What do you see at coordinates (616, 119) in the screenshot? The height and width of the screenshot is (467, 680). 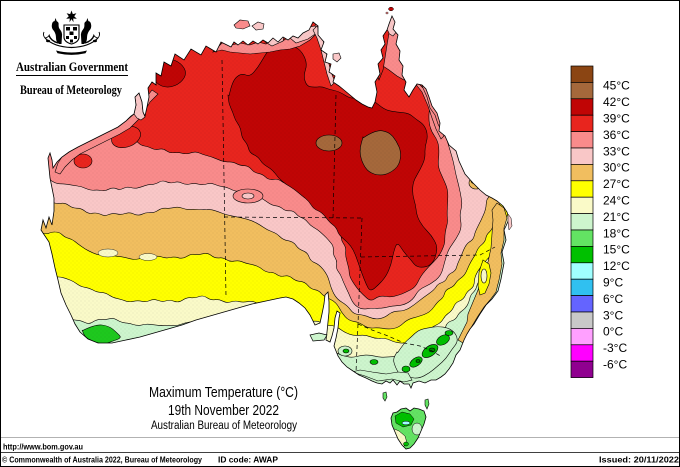 I see `svg-text: 39°C` at bounding box center [616, 119].